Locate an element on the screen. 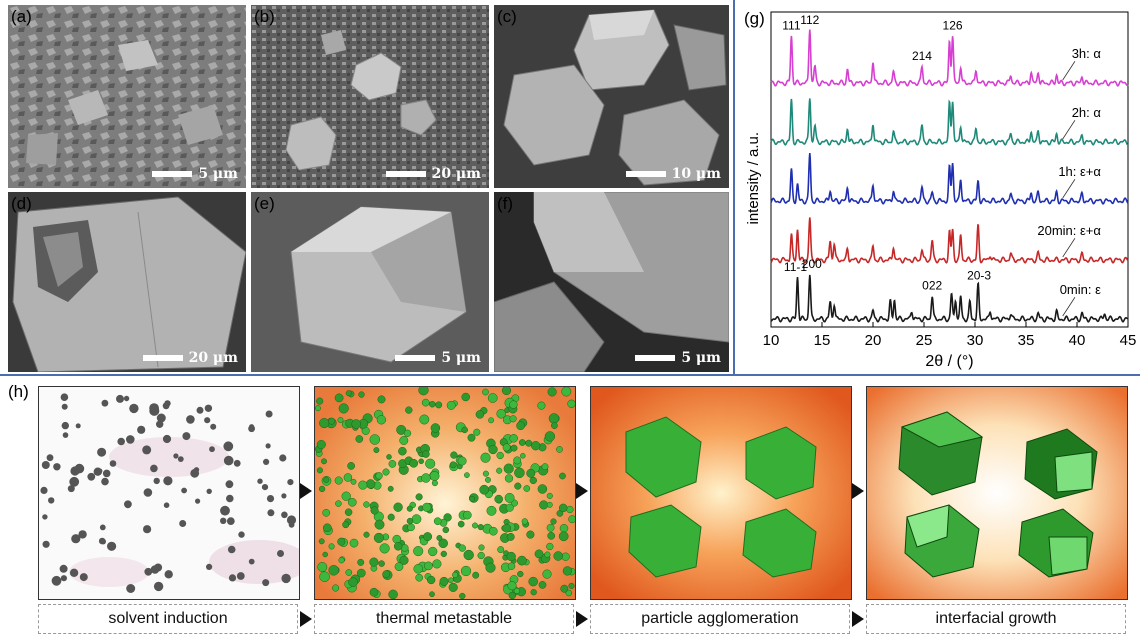 Image resolution: width=1140 pixels, height=635 pixels. sem-panel-c: (c) 10 μm is located at coordinates (611, 96).